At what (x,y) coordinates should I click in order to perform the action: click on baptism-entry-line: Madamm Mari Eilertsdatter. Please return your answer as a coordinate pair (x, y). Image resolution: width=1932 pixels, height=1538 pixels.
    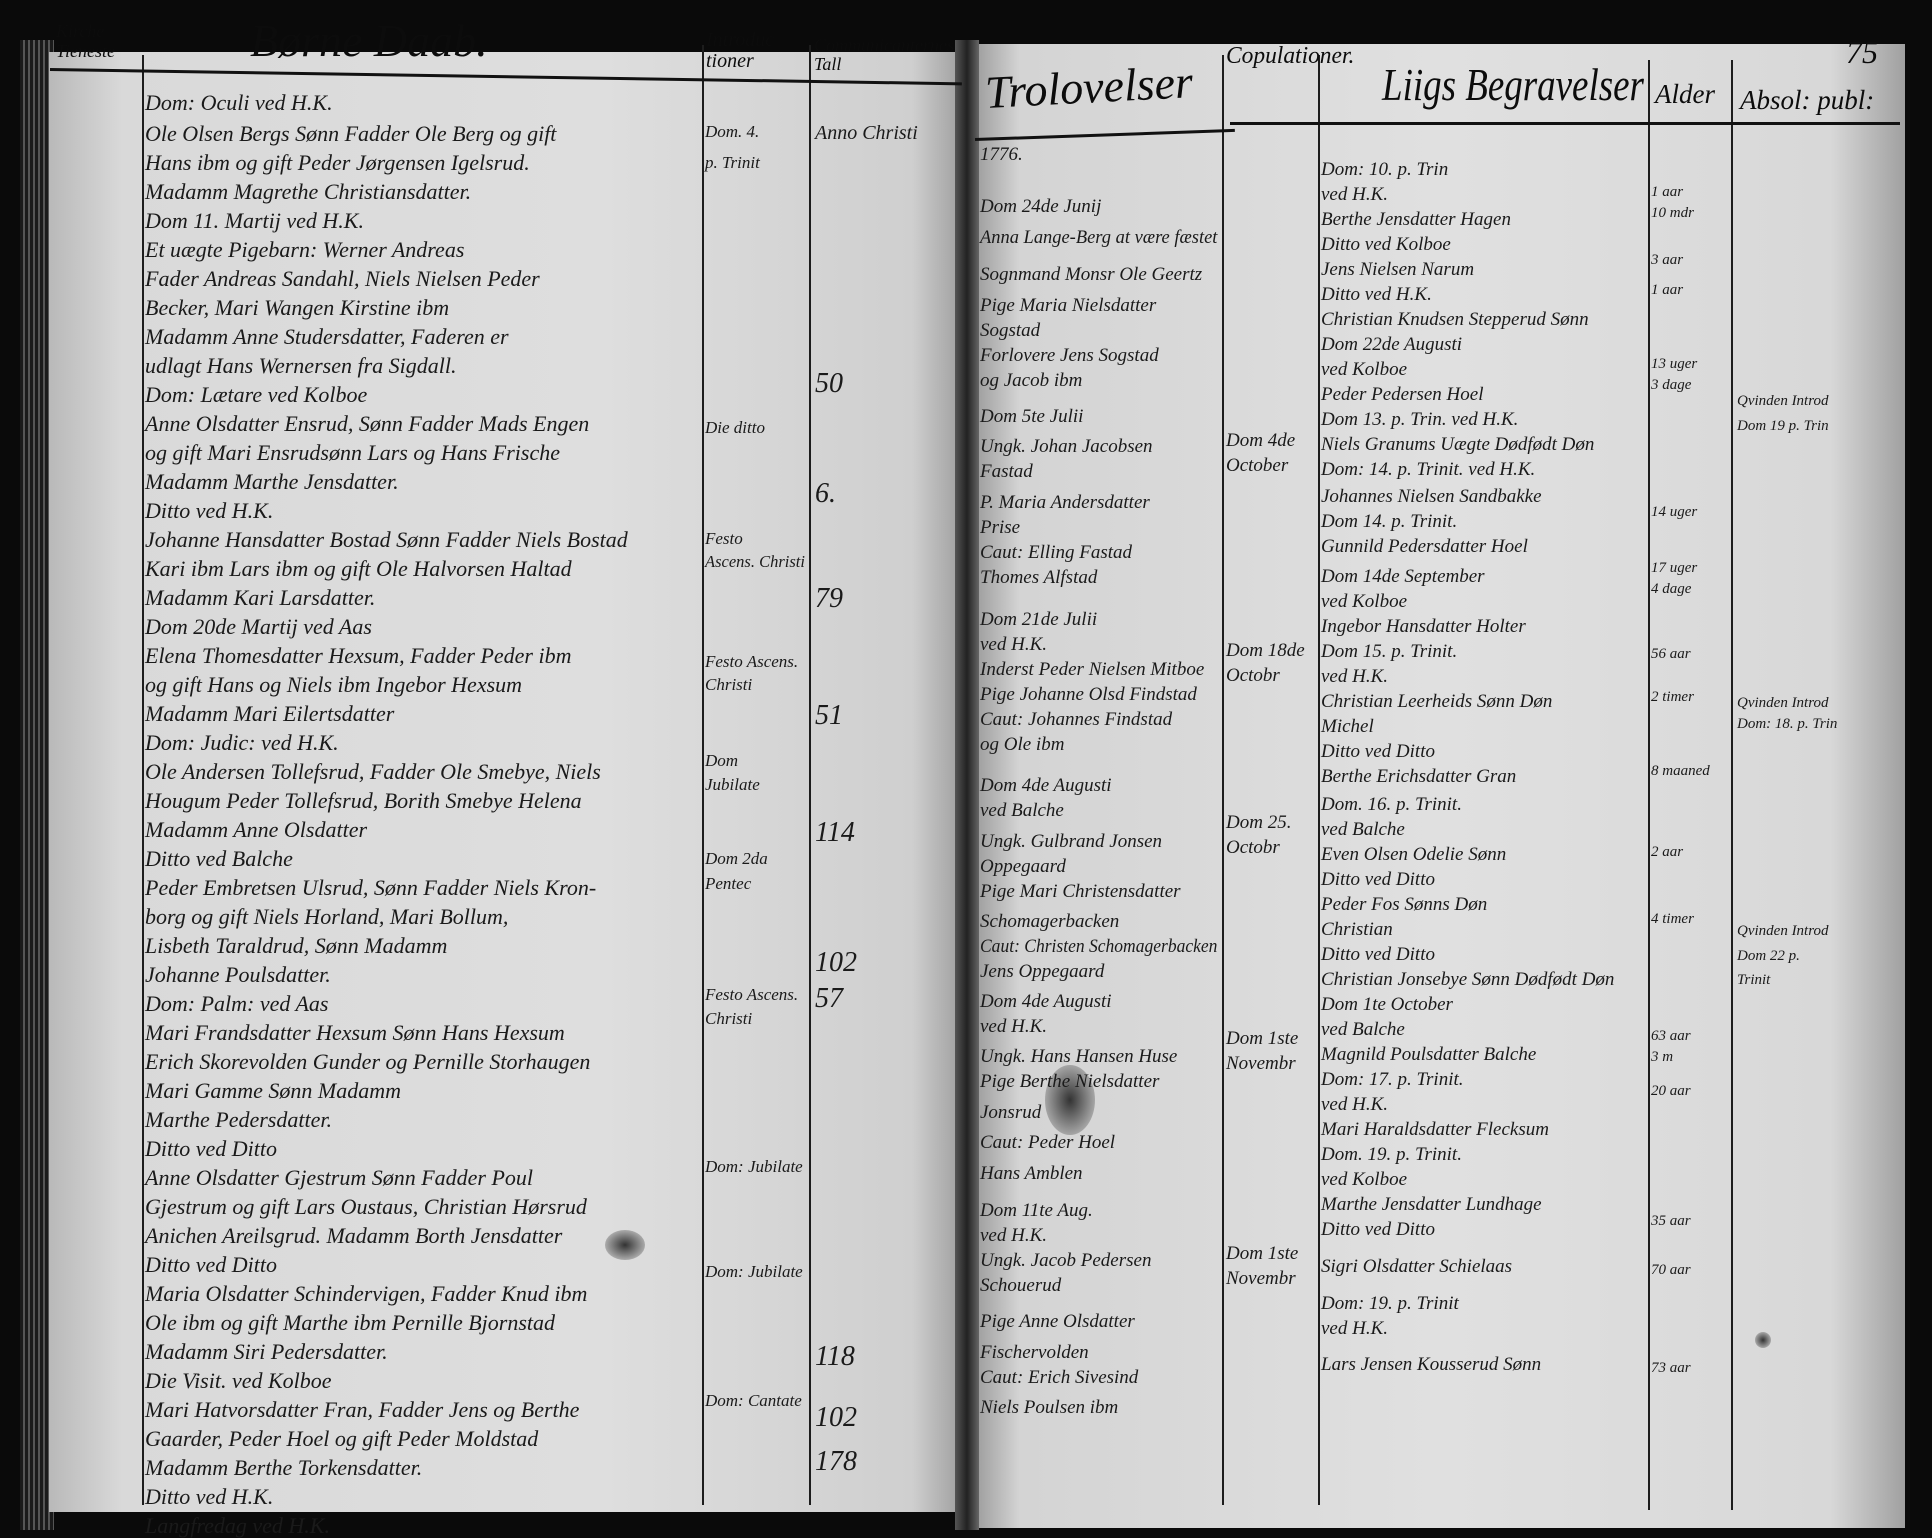
    Looking at the image, I should click on (270, 713).